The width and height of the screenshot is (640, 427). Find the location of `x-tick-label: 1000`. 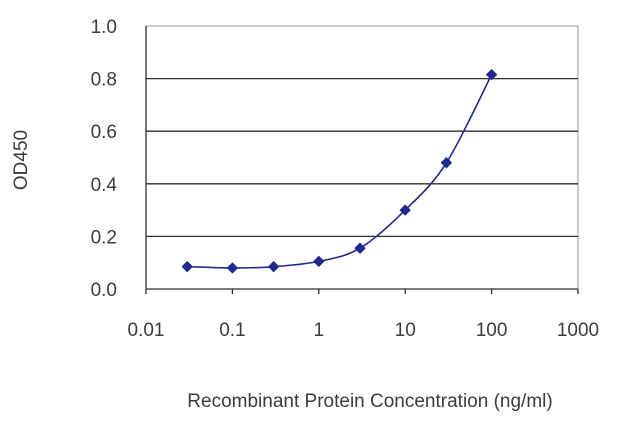

x-tick-label: 1000 is located at coordinates (578, 330).